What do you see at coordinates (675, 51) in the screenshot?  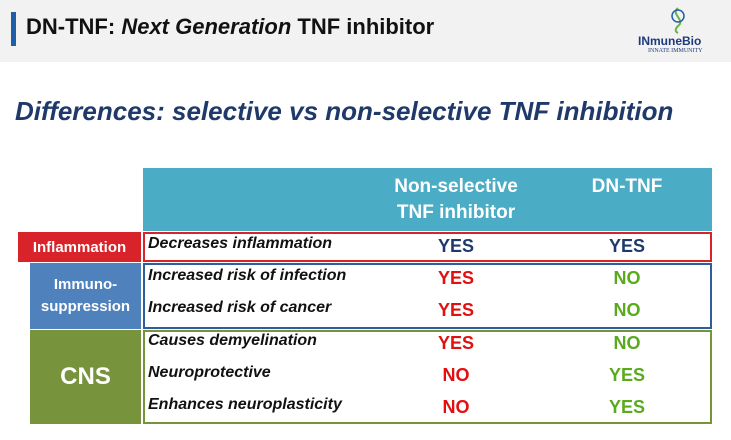 I see `logo-tagline: INNATE IMMUNITY` at bounding box center [675, 51].